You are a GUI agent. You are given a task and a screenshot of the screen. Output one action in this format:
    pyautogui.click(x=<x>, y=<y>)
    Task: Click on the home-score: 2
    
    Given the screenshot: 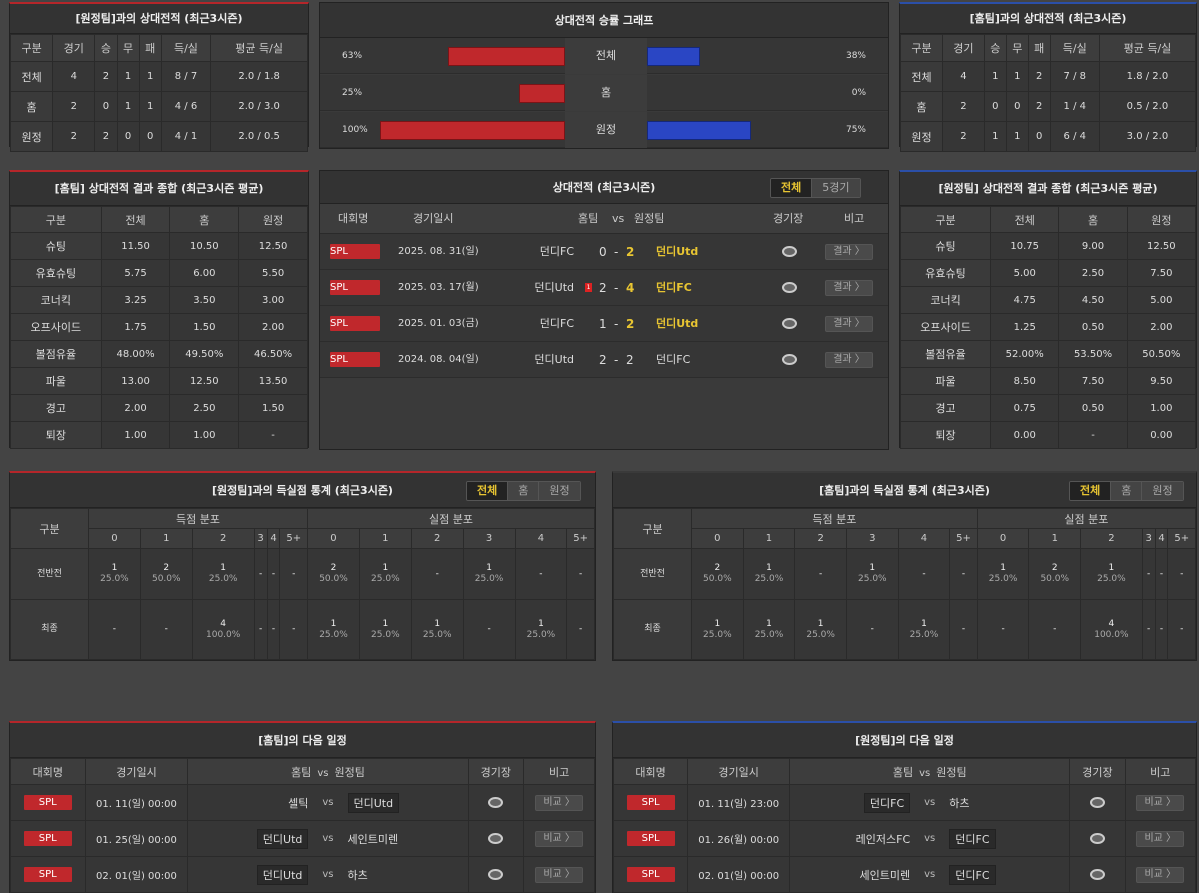 What is the action you would take?
    pyautogui.click(x=603, y=360)
    